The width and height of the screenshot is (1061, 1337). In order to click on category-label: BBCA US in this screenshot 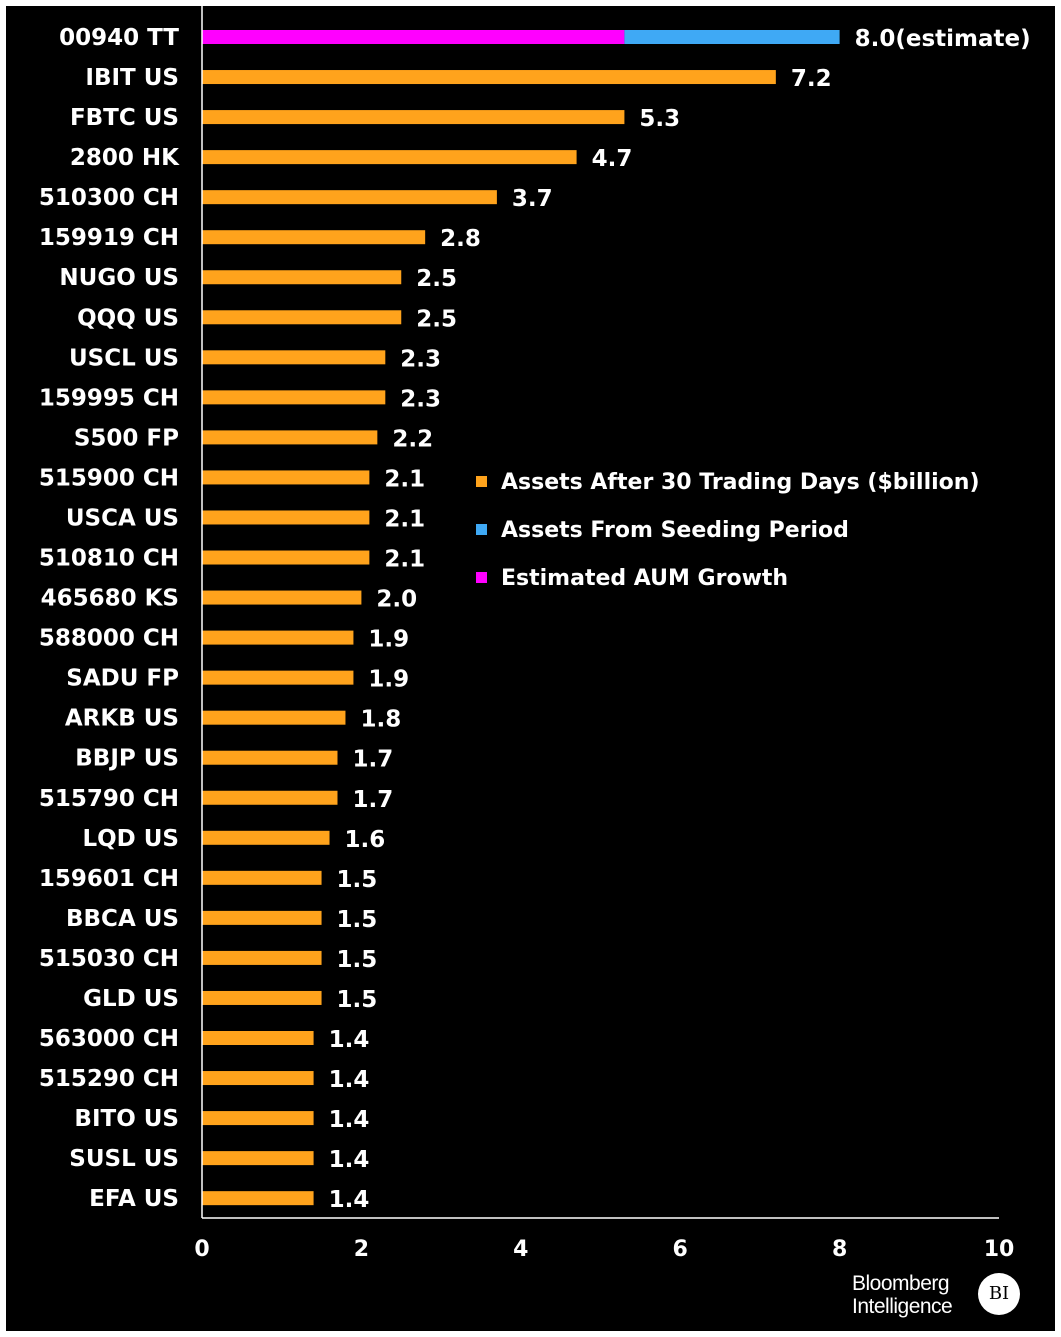, I will do `click(122, 919)`.